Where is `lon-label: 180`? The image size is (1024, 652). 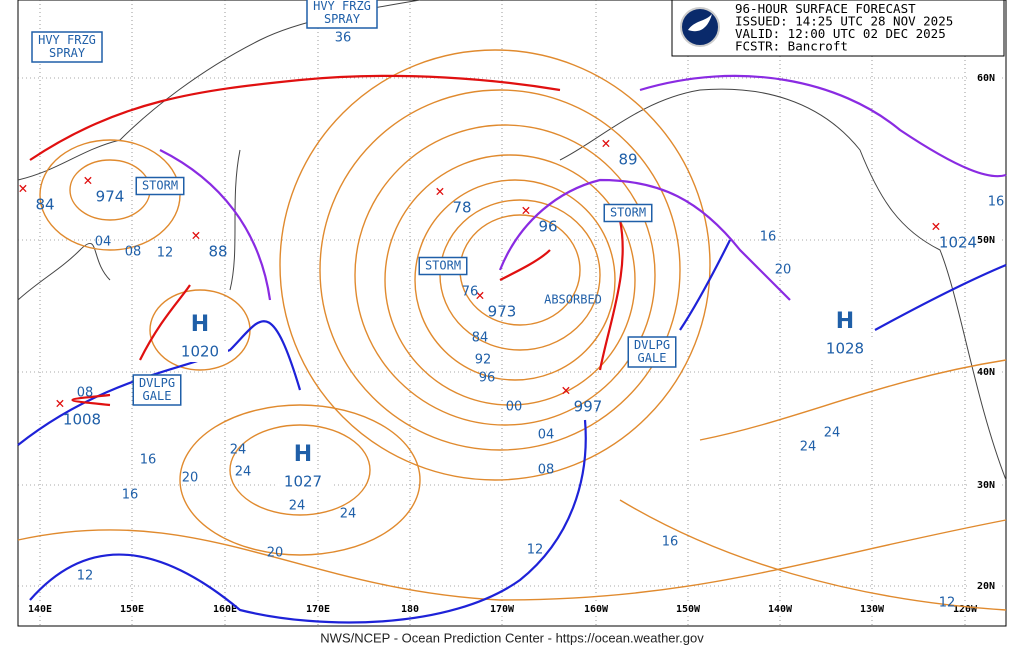 lon-label: 180 is located at coordinates (410, 609).